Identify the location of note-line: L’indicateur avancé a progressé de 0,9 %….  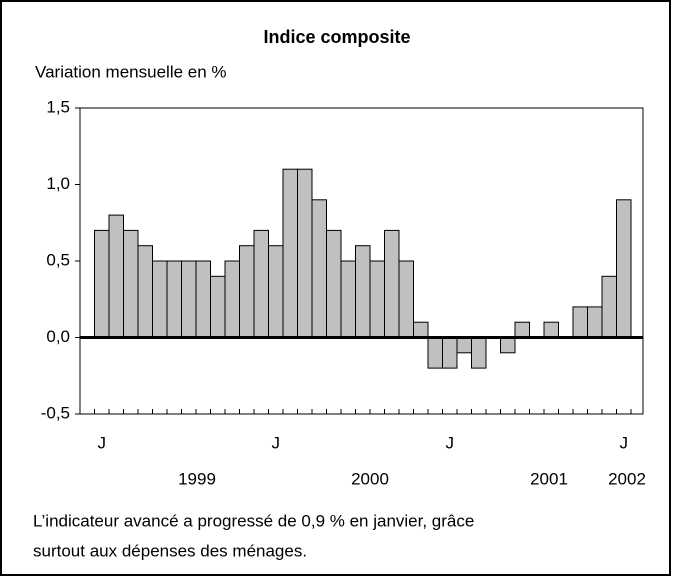
(253, 520).